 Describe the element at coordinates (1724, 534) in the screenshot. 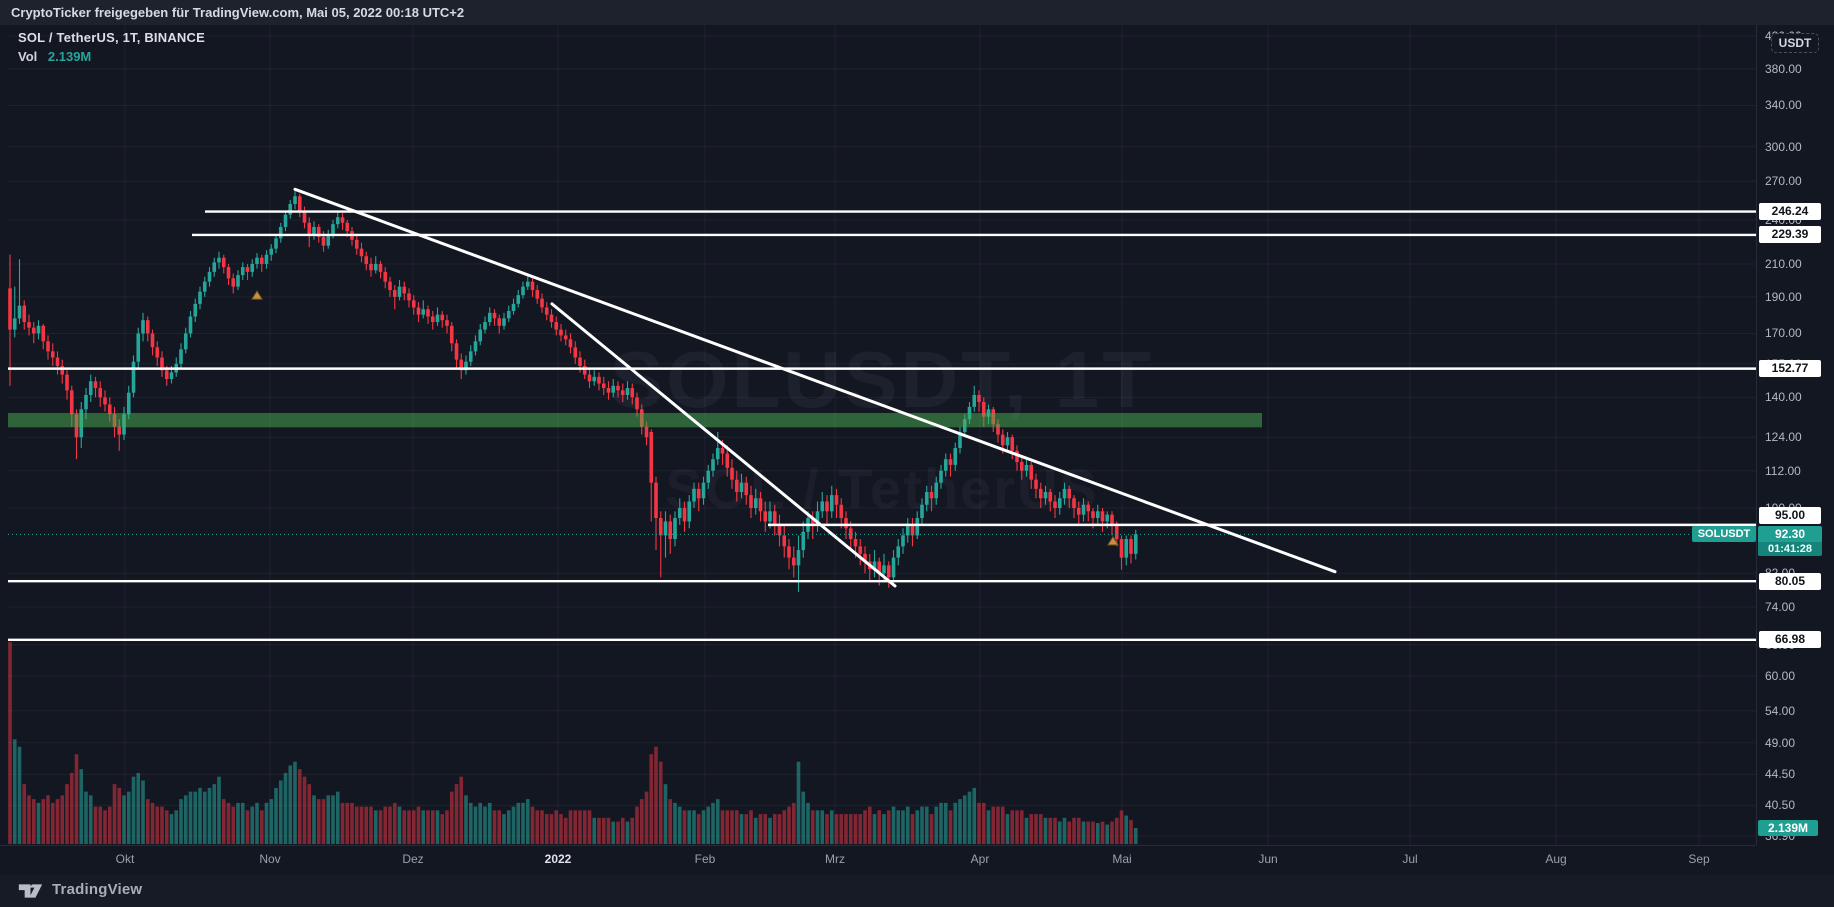

I see `ticker-price-tag: SOLUSDT` at that location.